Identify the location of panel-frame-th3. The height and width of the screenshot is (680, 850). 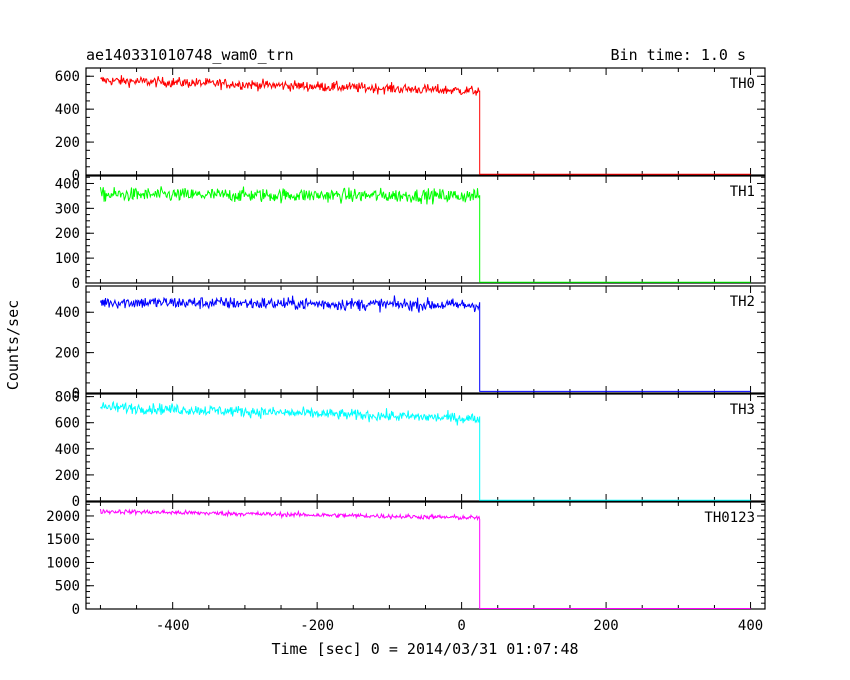
(425, 447).